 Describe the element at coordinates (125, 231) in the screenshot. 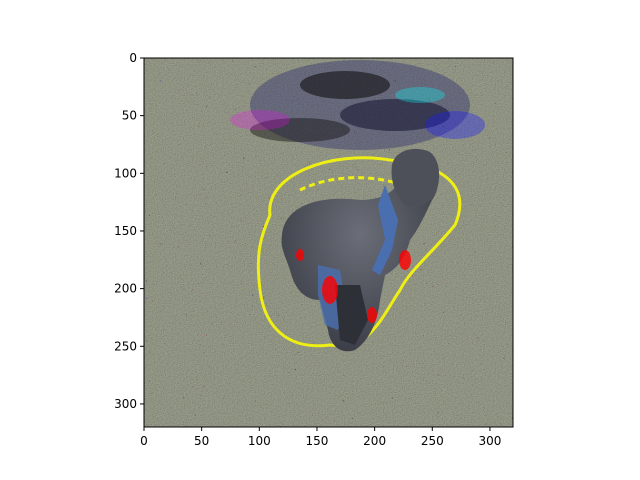

I see `y-tick-label: 150` at that location.